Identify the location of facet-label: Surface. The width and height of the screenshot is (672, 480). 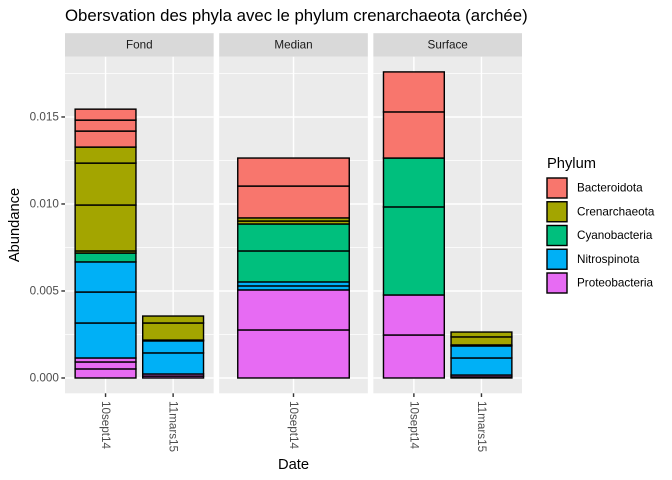
(448, 44).